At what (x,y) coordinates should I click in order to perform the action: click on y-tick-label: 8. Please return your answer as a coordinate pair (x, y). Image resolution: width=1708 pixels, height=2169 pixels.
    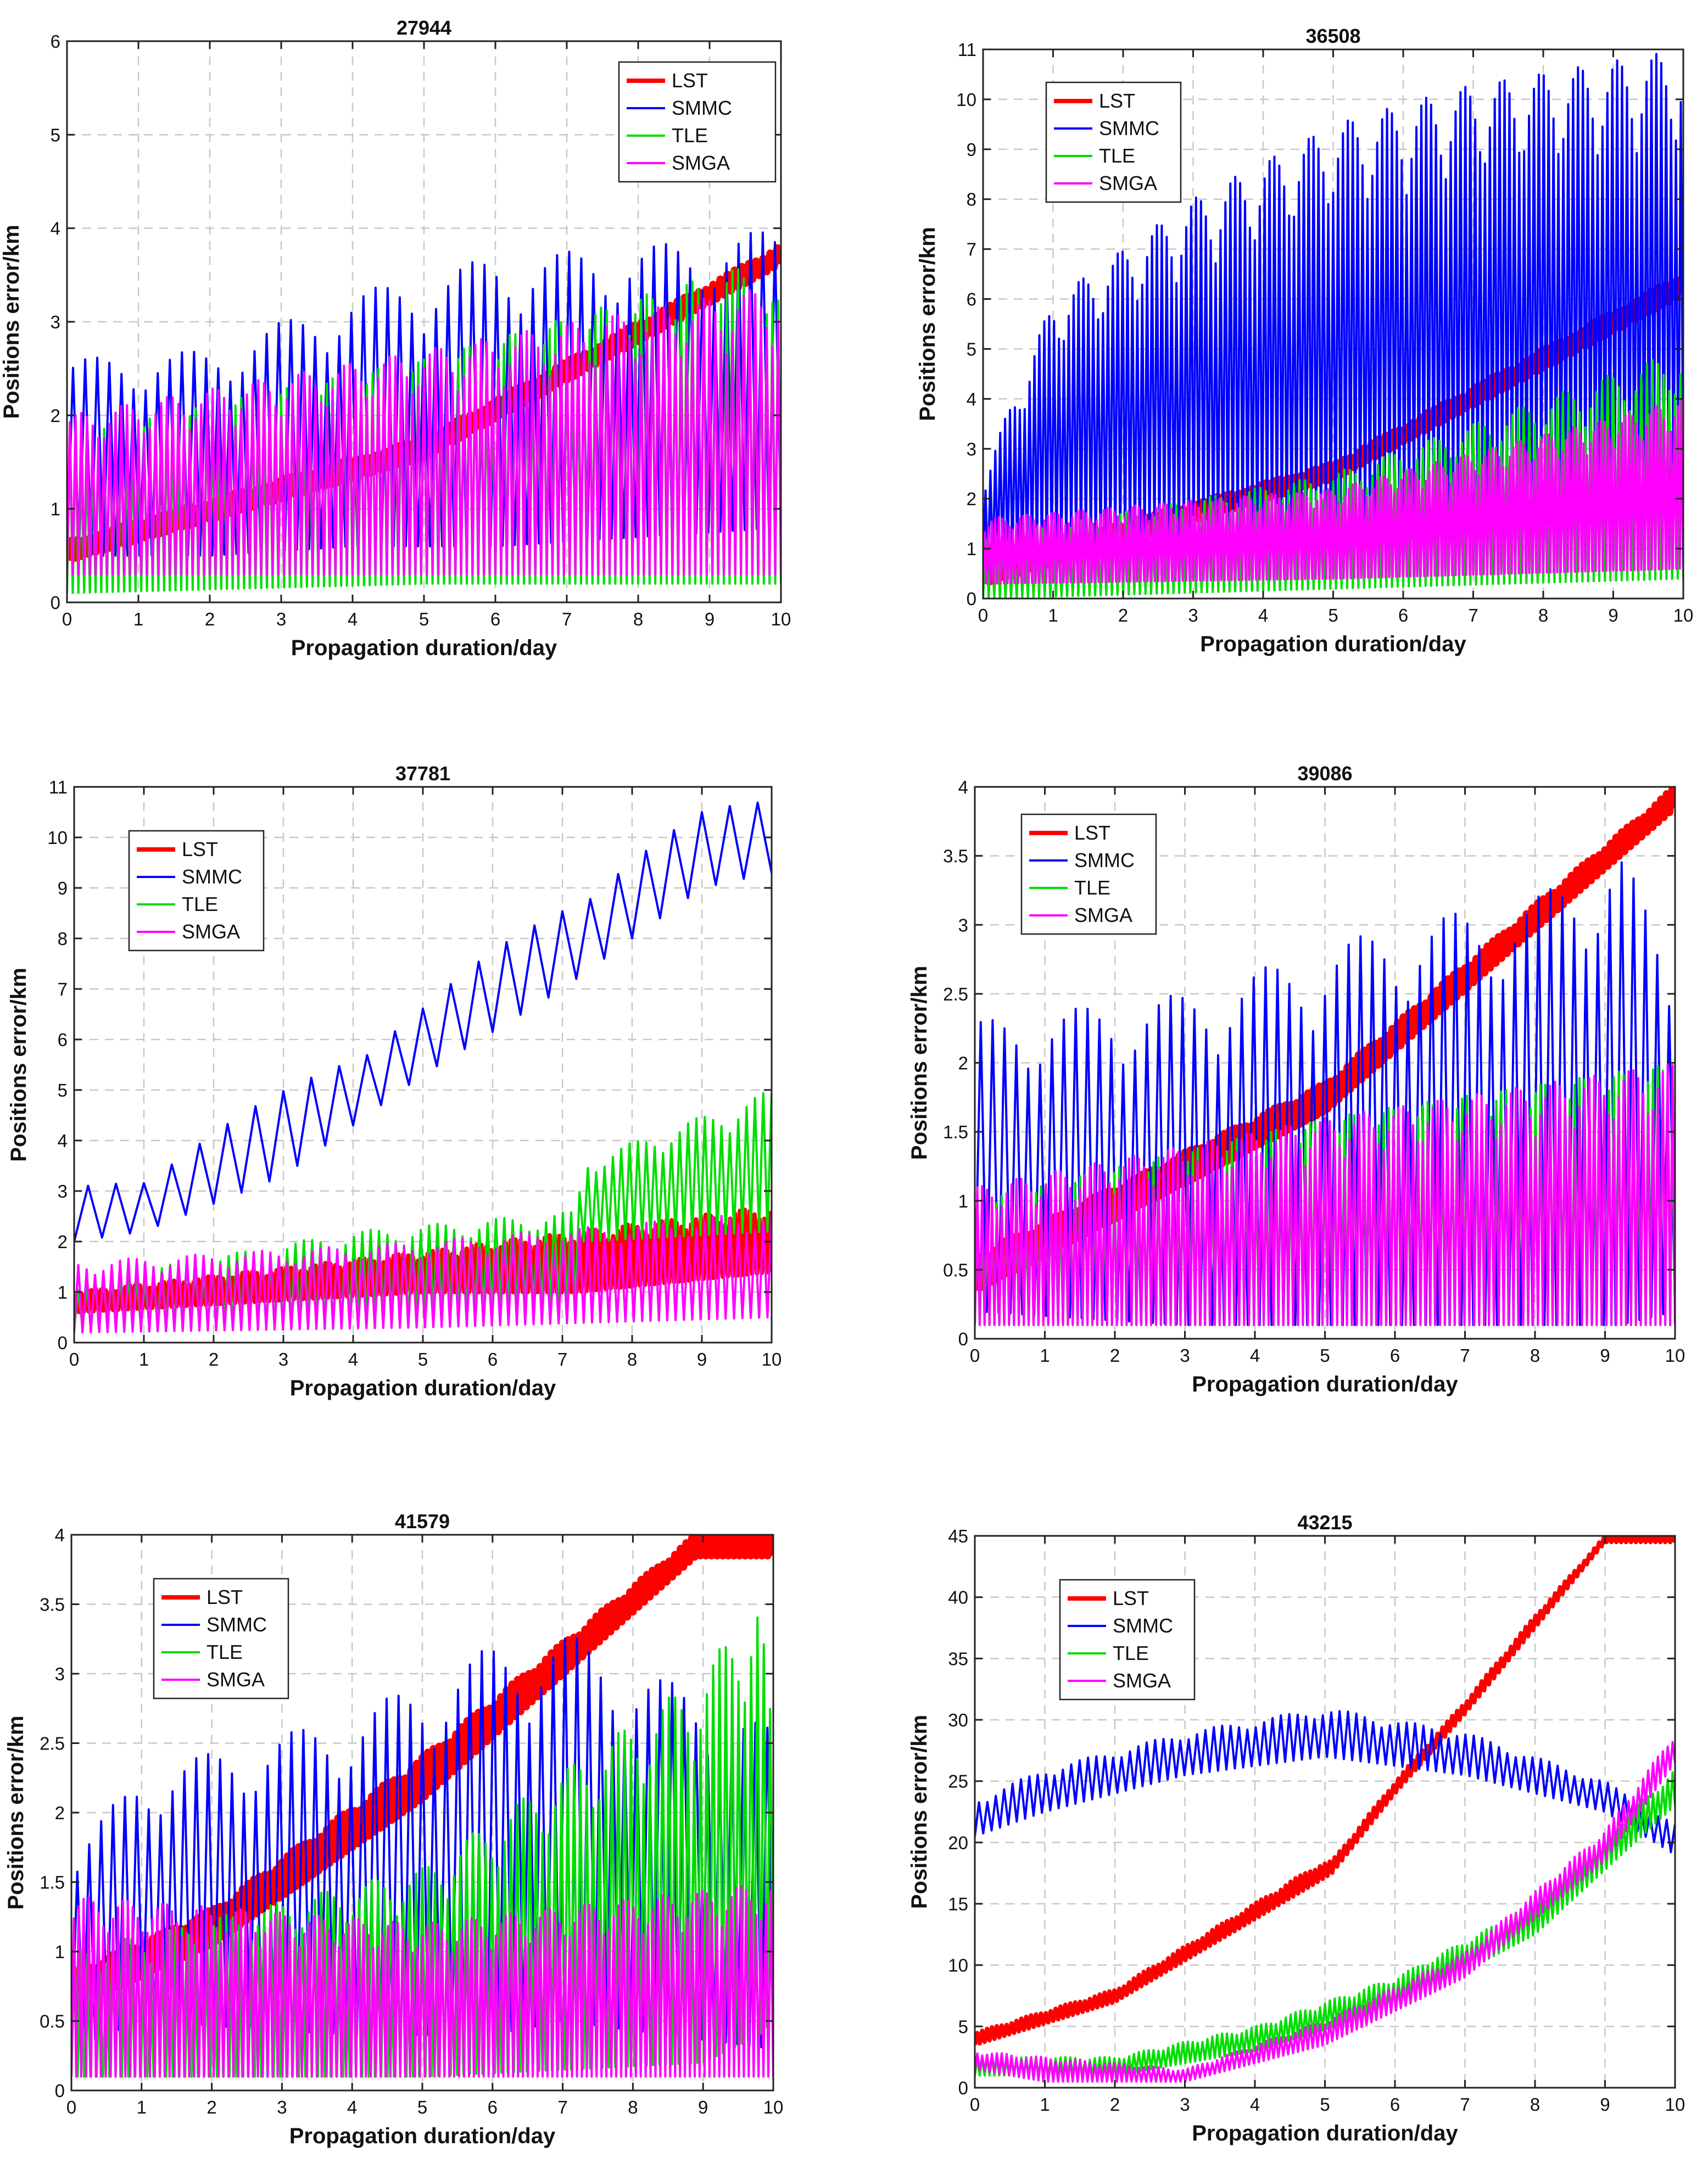
    Looking at the image, I should click on (971, 199).